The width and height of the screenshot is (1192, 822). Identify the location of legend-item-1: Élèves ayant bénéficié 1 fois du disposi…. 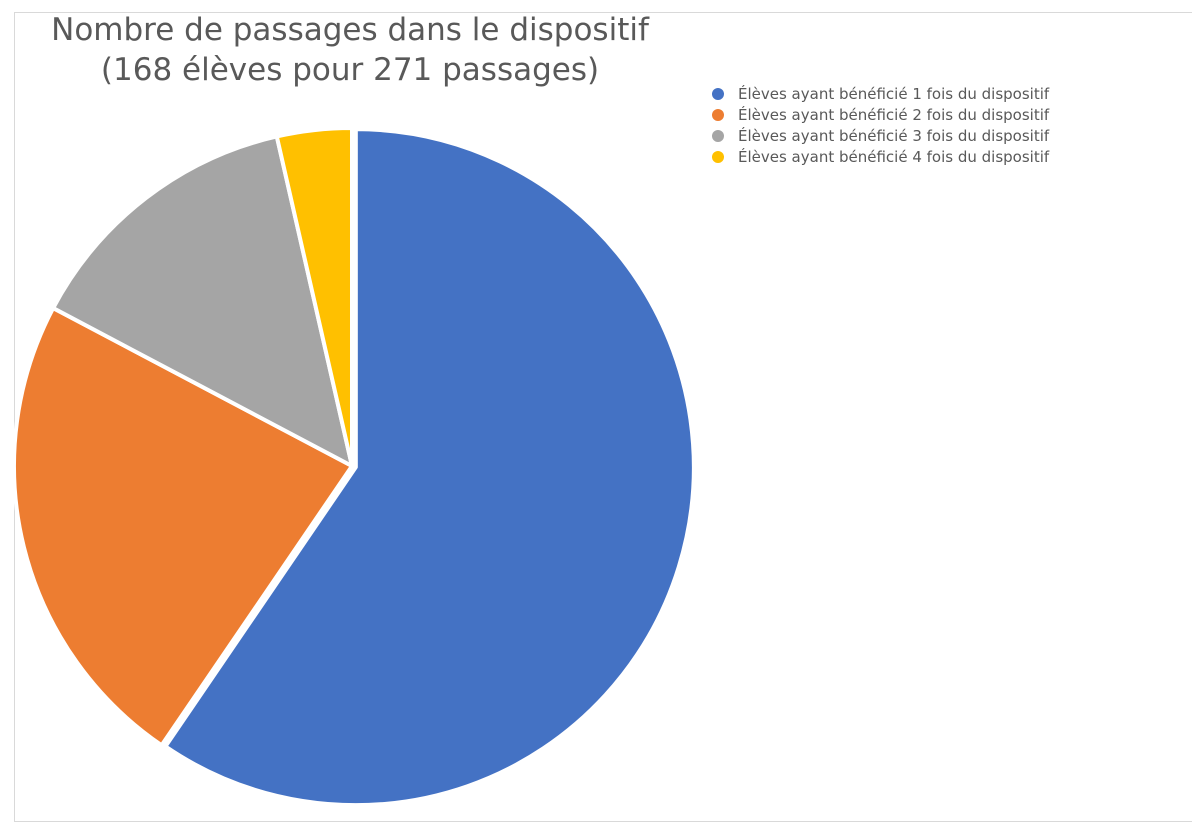
(880, 93).